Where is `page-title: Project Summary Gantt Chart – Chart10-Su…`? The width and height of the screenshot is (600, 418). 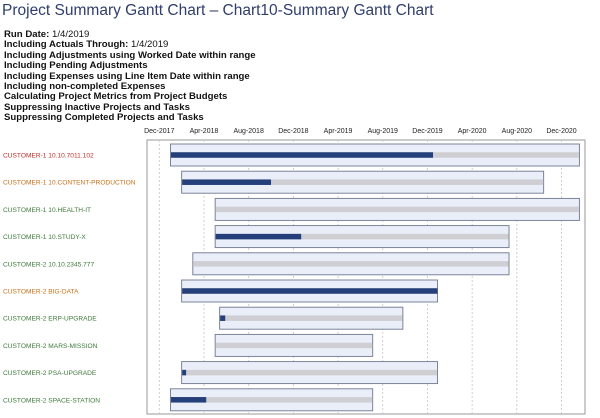
page-title: Project Summary Gantt Chart – Chart10-Su… is located at coordinates (218, 10).